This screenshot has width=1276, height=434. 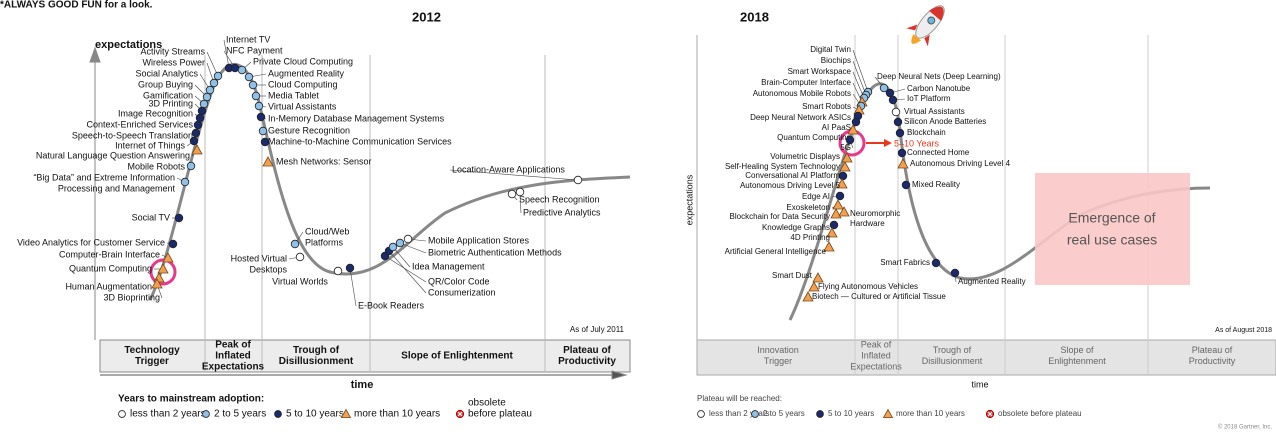 What do you see at coordinates (836, 60) in the screenshot?
I see `item-label: Biochips` at bounding box center [836, 60].